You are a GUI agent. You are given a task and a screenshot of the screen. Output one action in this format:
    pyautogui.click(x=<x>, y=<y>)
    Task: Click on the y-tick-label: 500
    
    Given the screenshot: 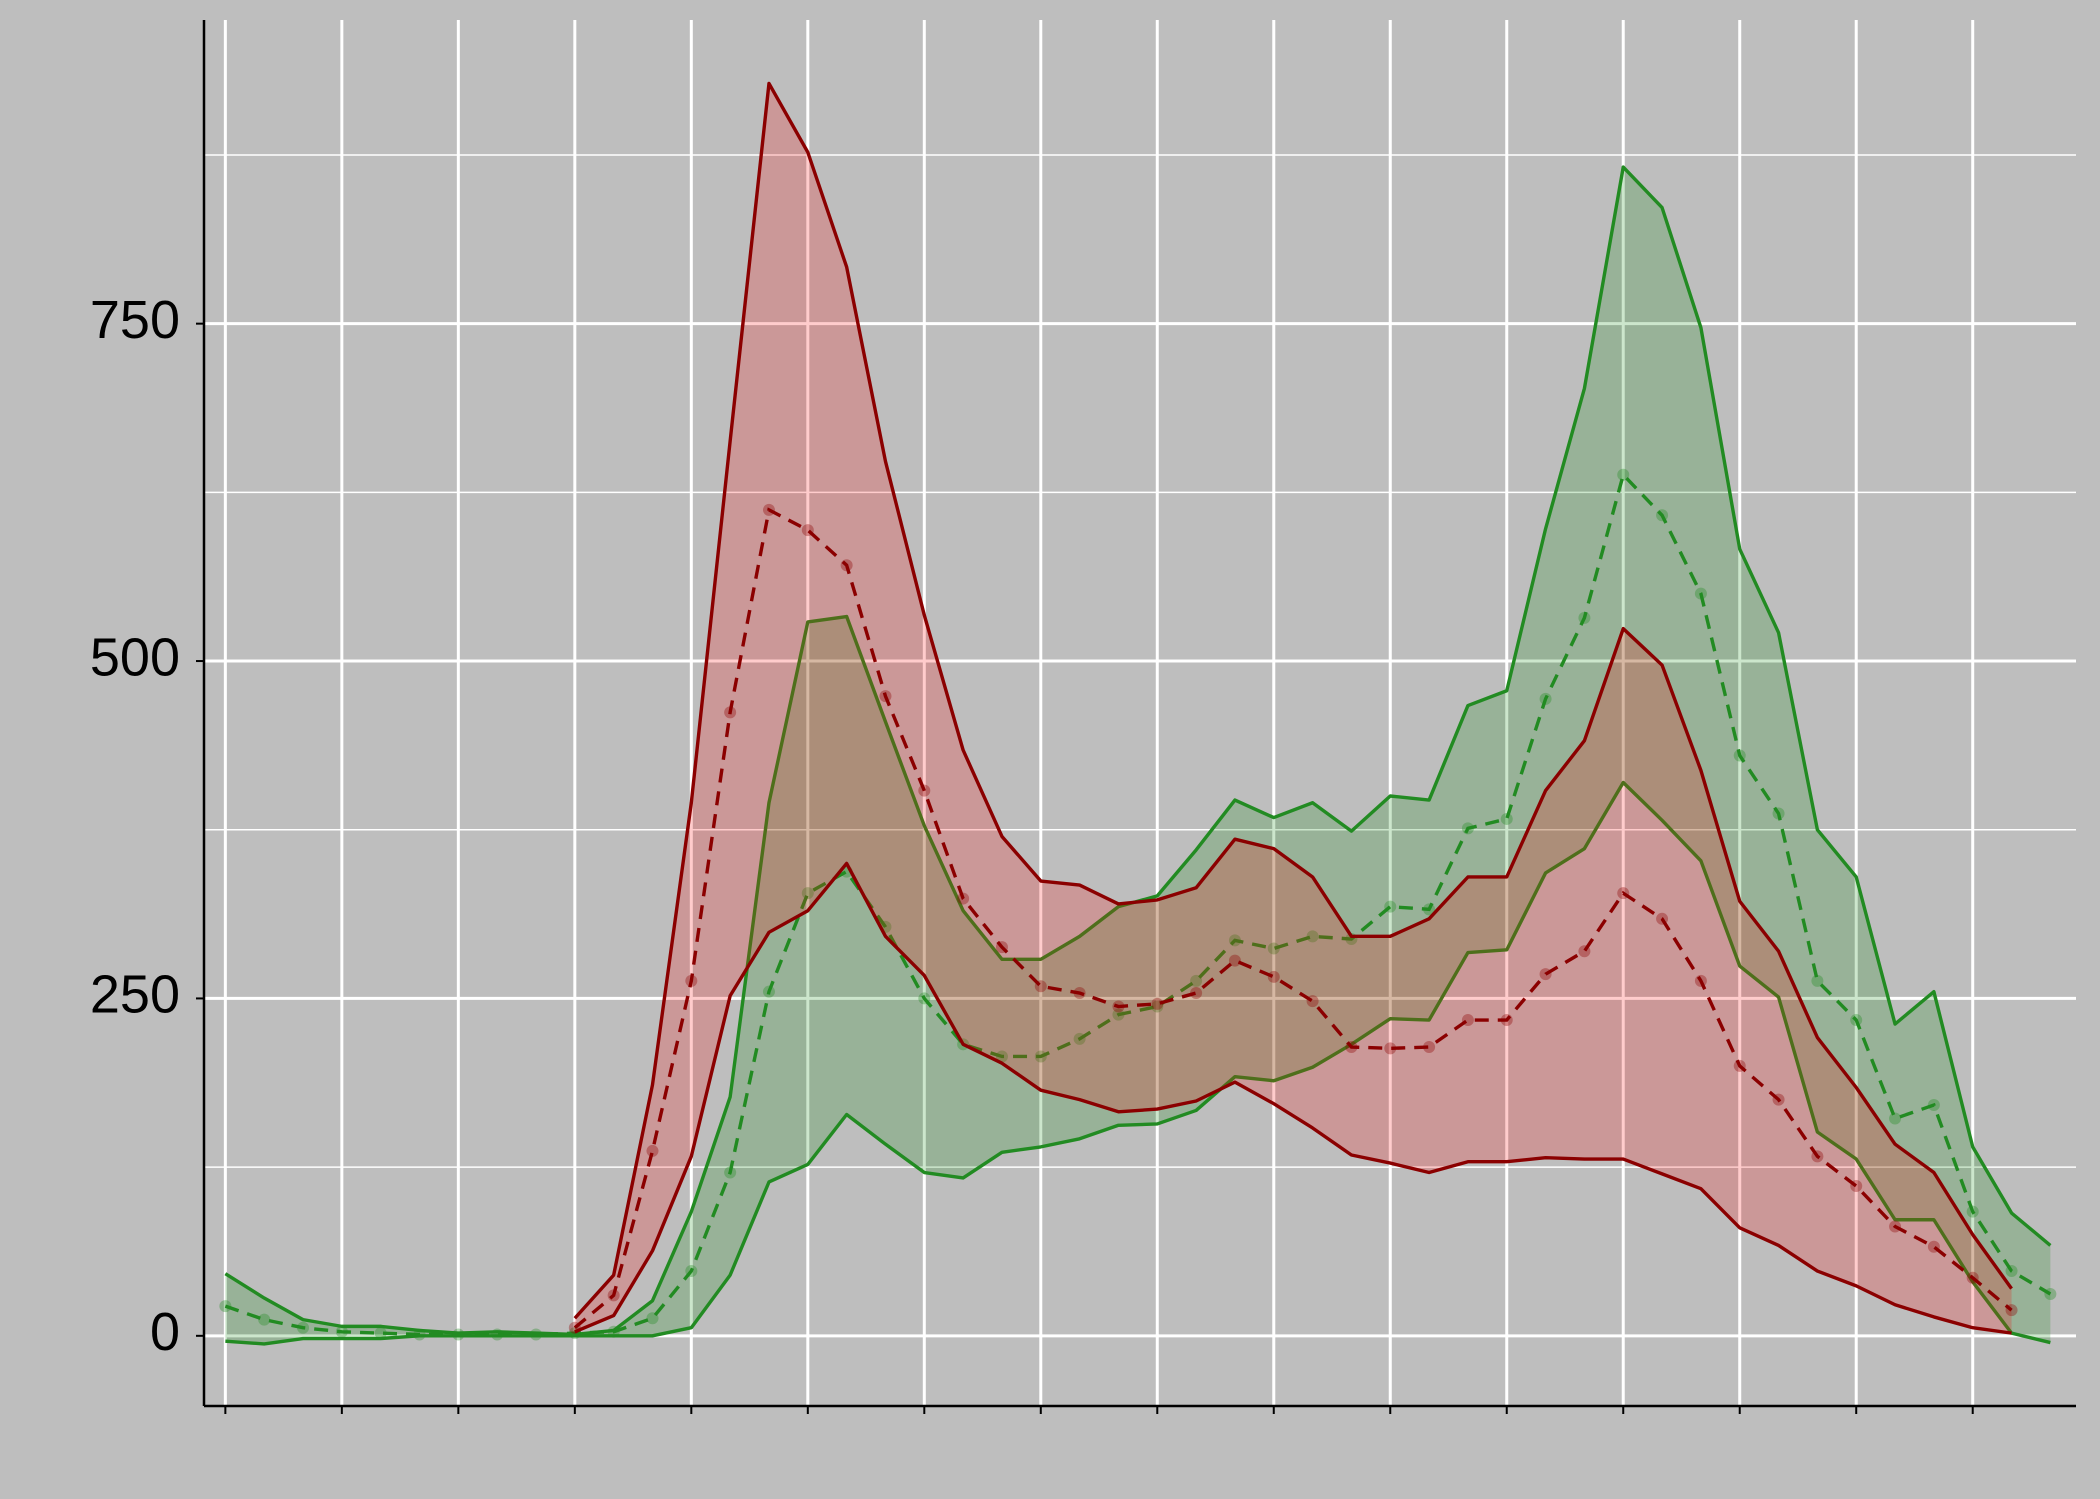 What is the action you would take?
    pyautogui.click(x=135, y=657)
    